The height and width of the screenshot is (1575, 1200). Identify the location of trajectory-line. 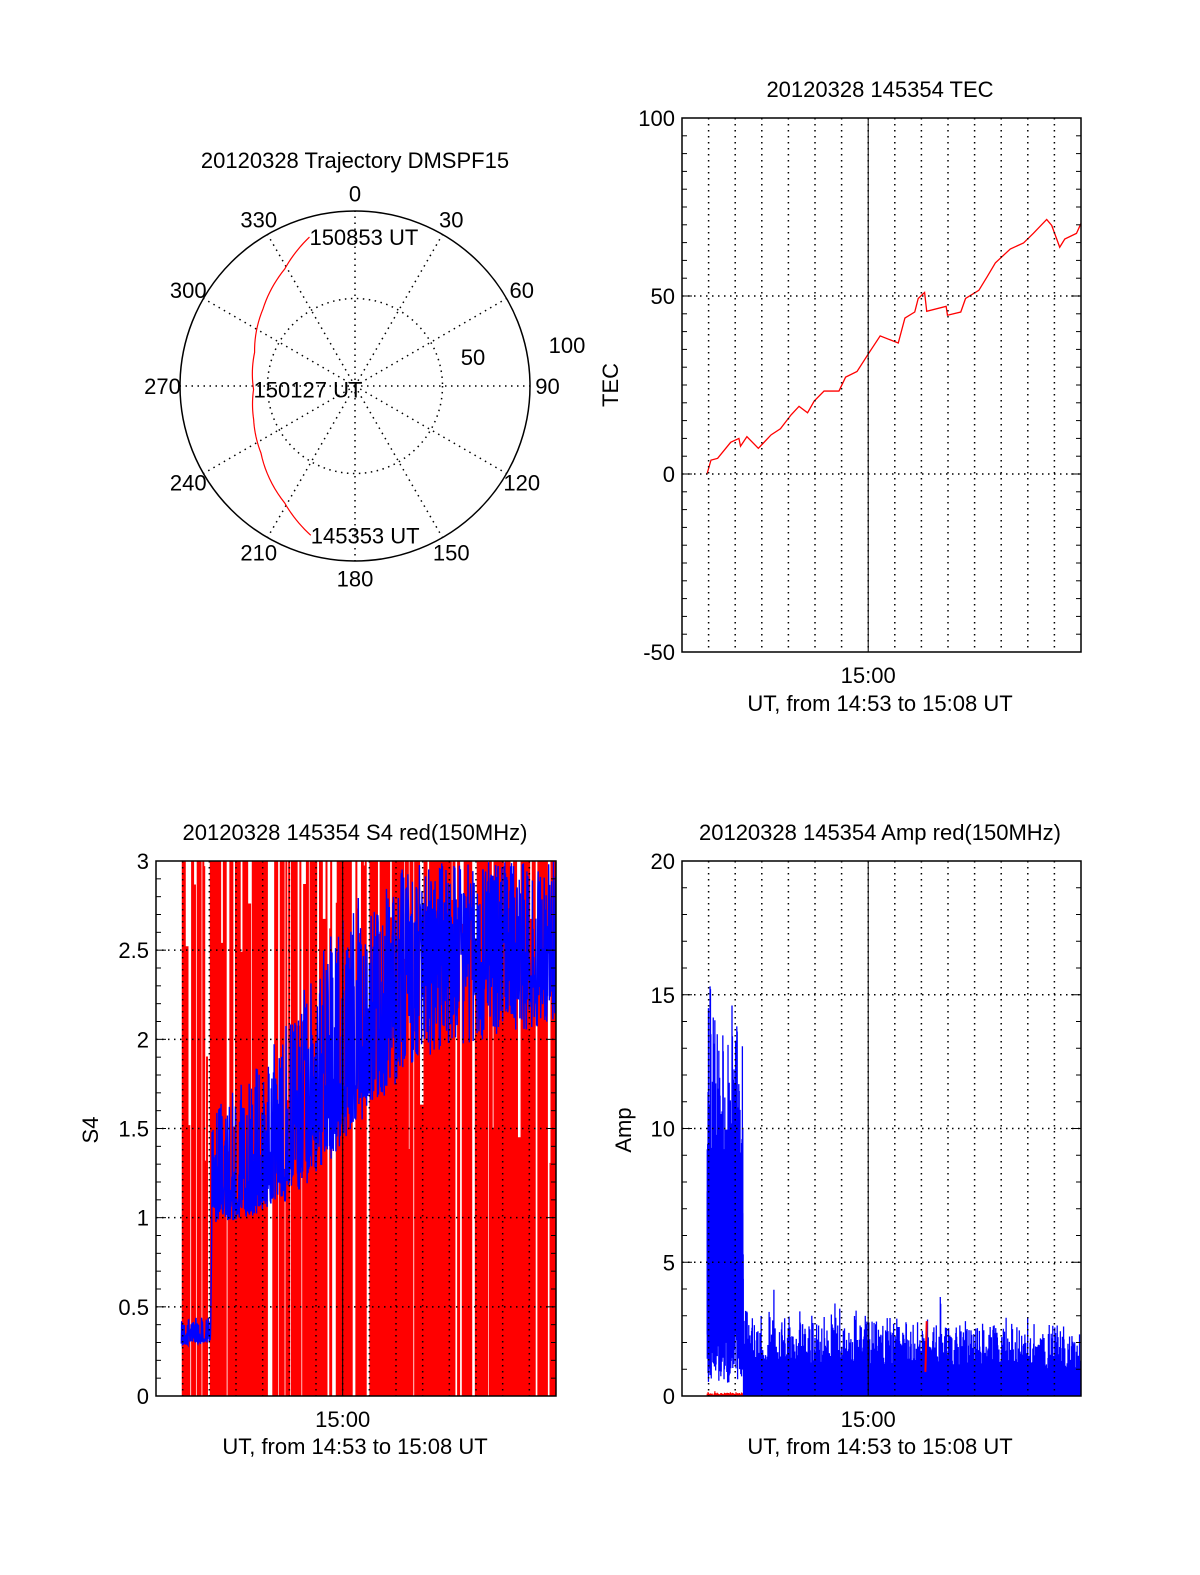
(281, 386).